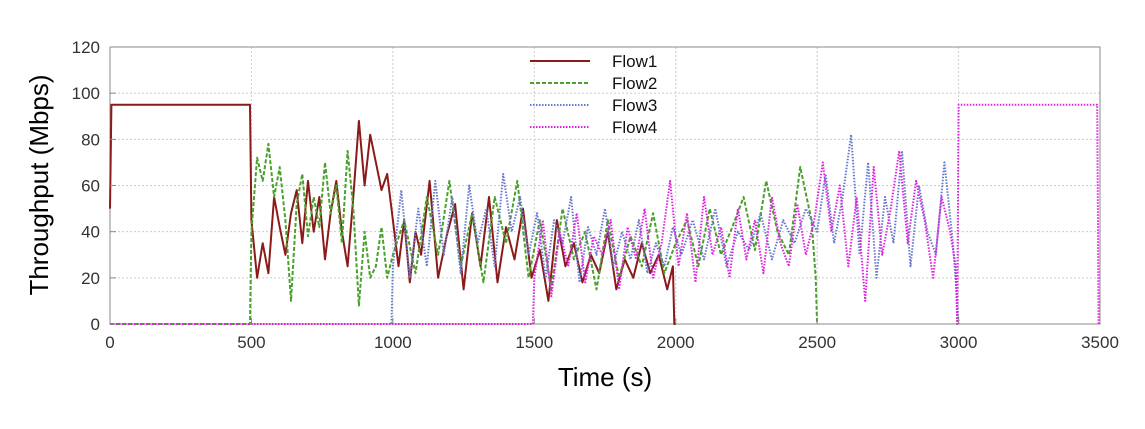  I want to click on legend-label-flow4: Flow4, so click(634, 127).